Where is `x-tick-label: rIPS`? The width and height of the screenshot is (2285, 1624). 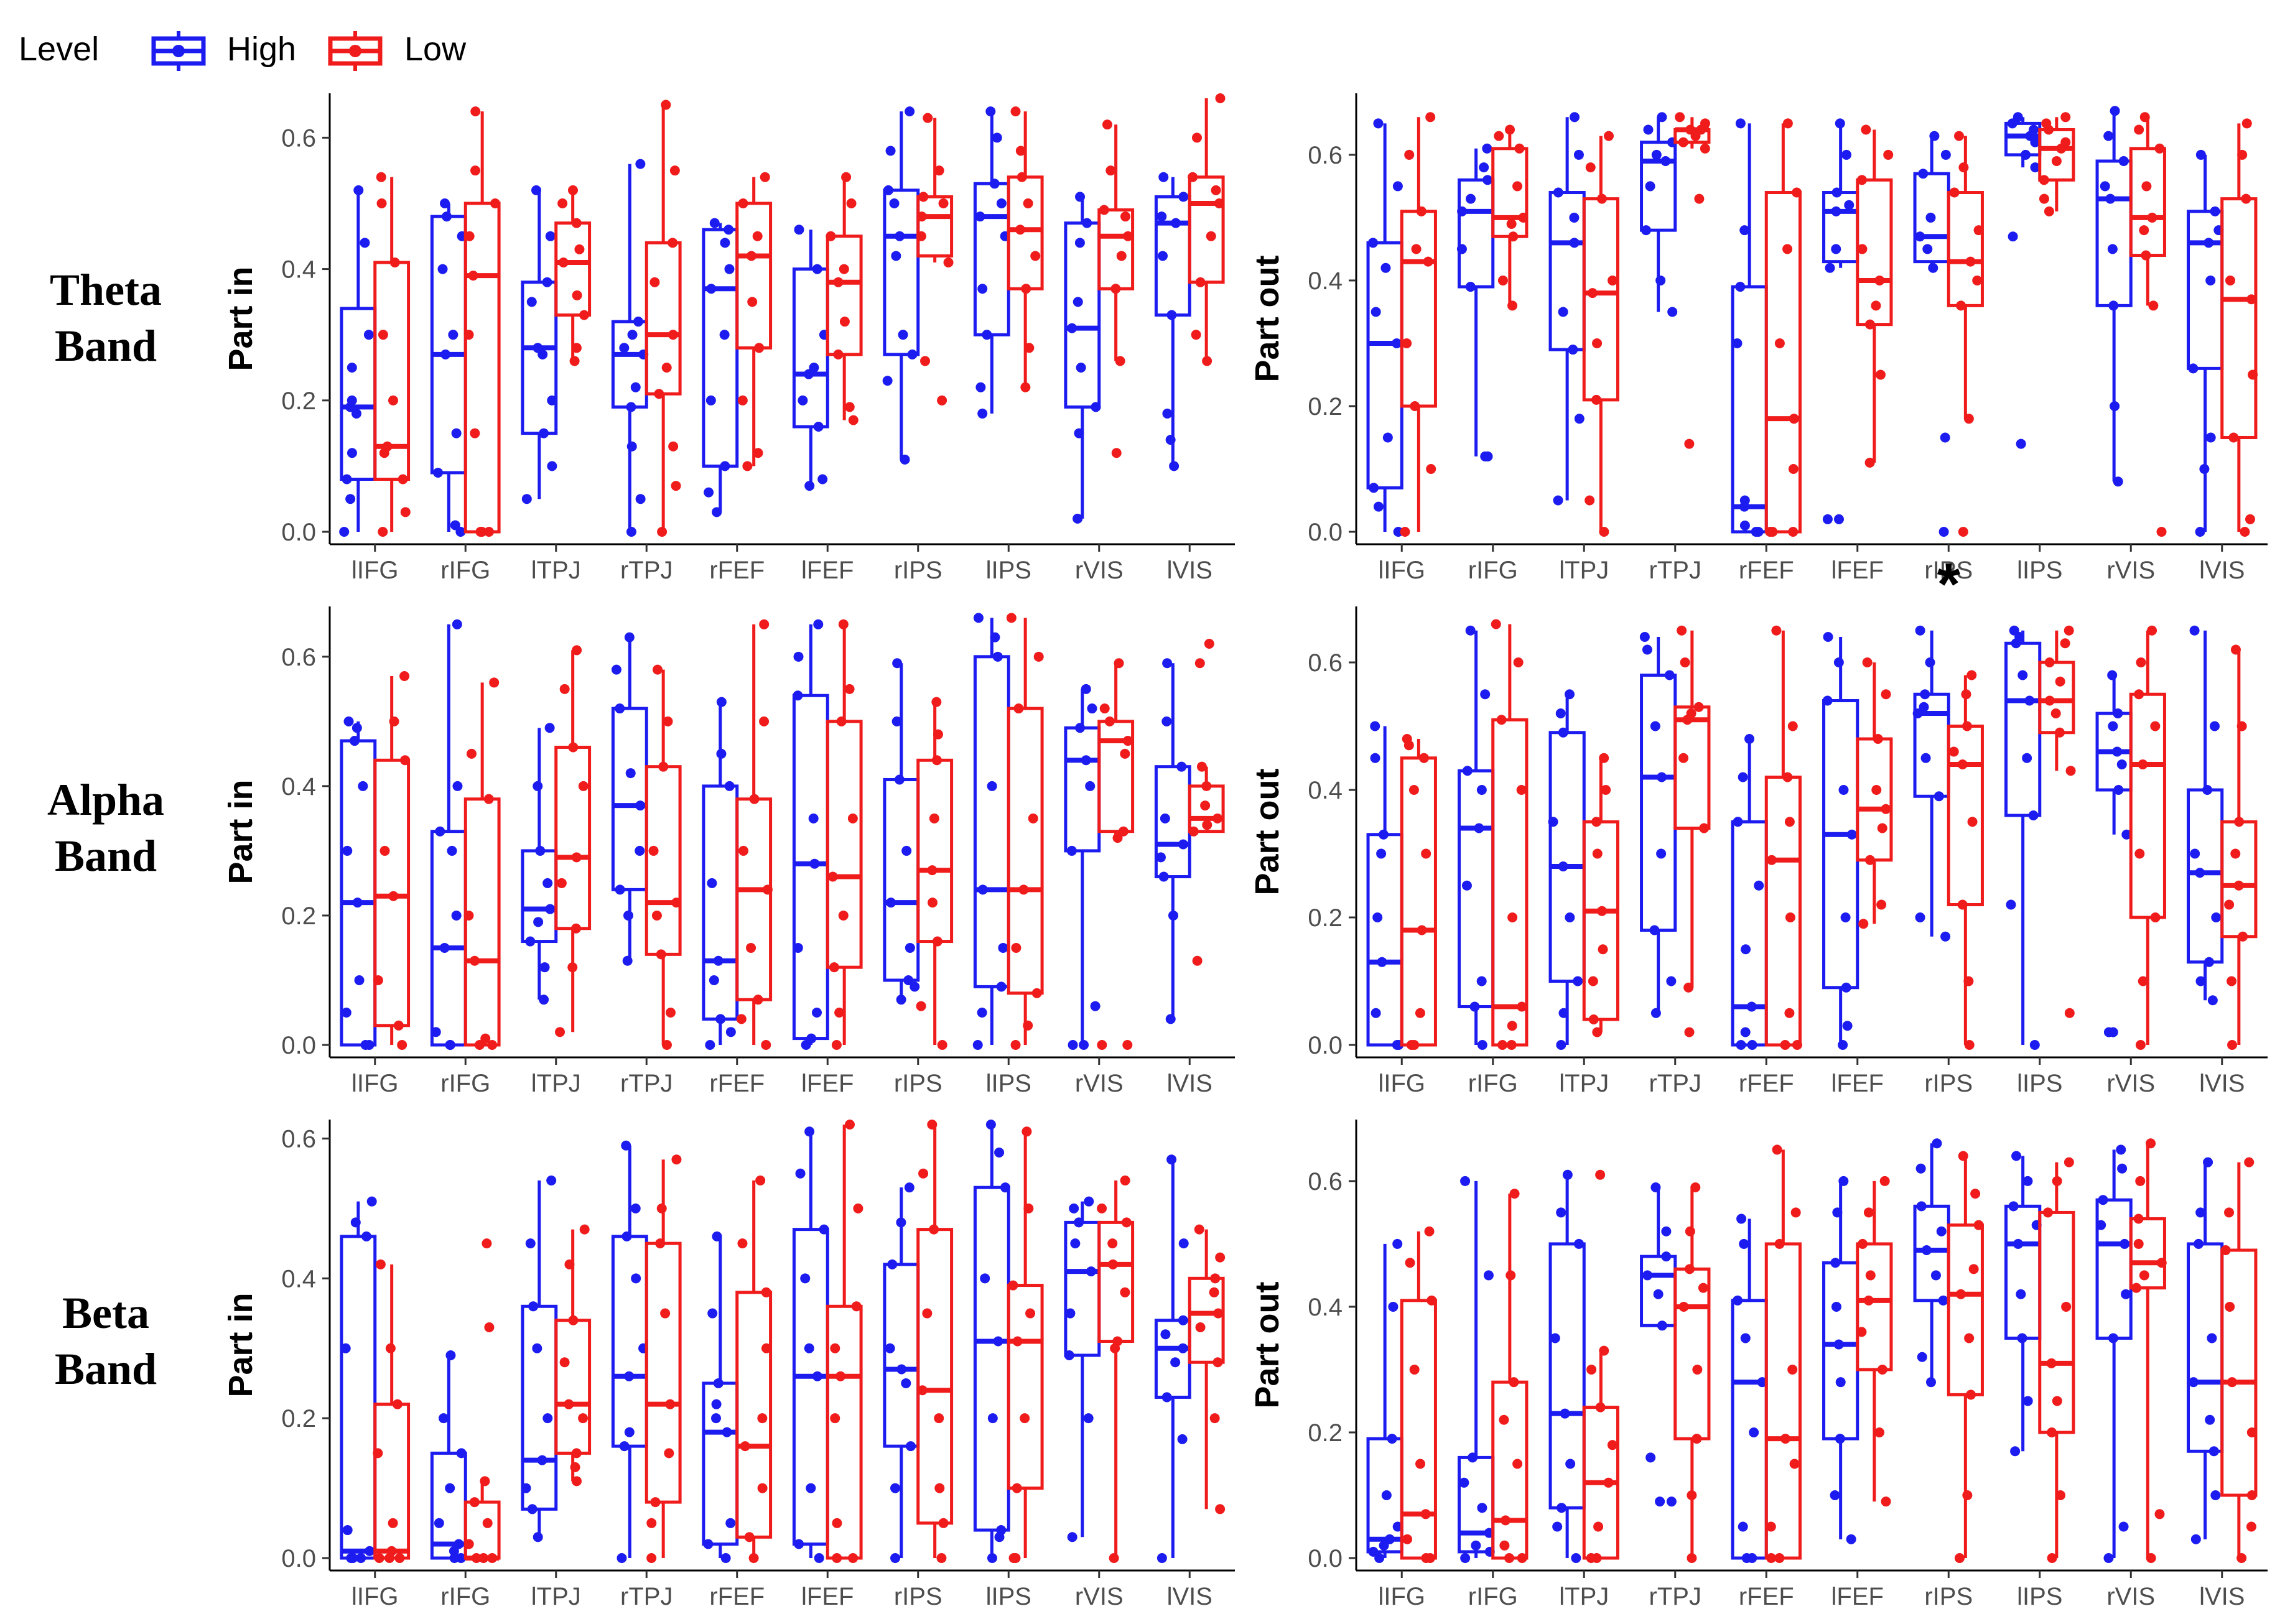
x-tick-label: rIPS is located at coordinates (1949, 1083).